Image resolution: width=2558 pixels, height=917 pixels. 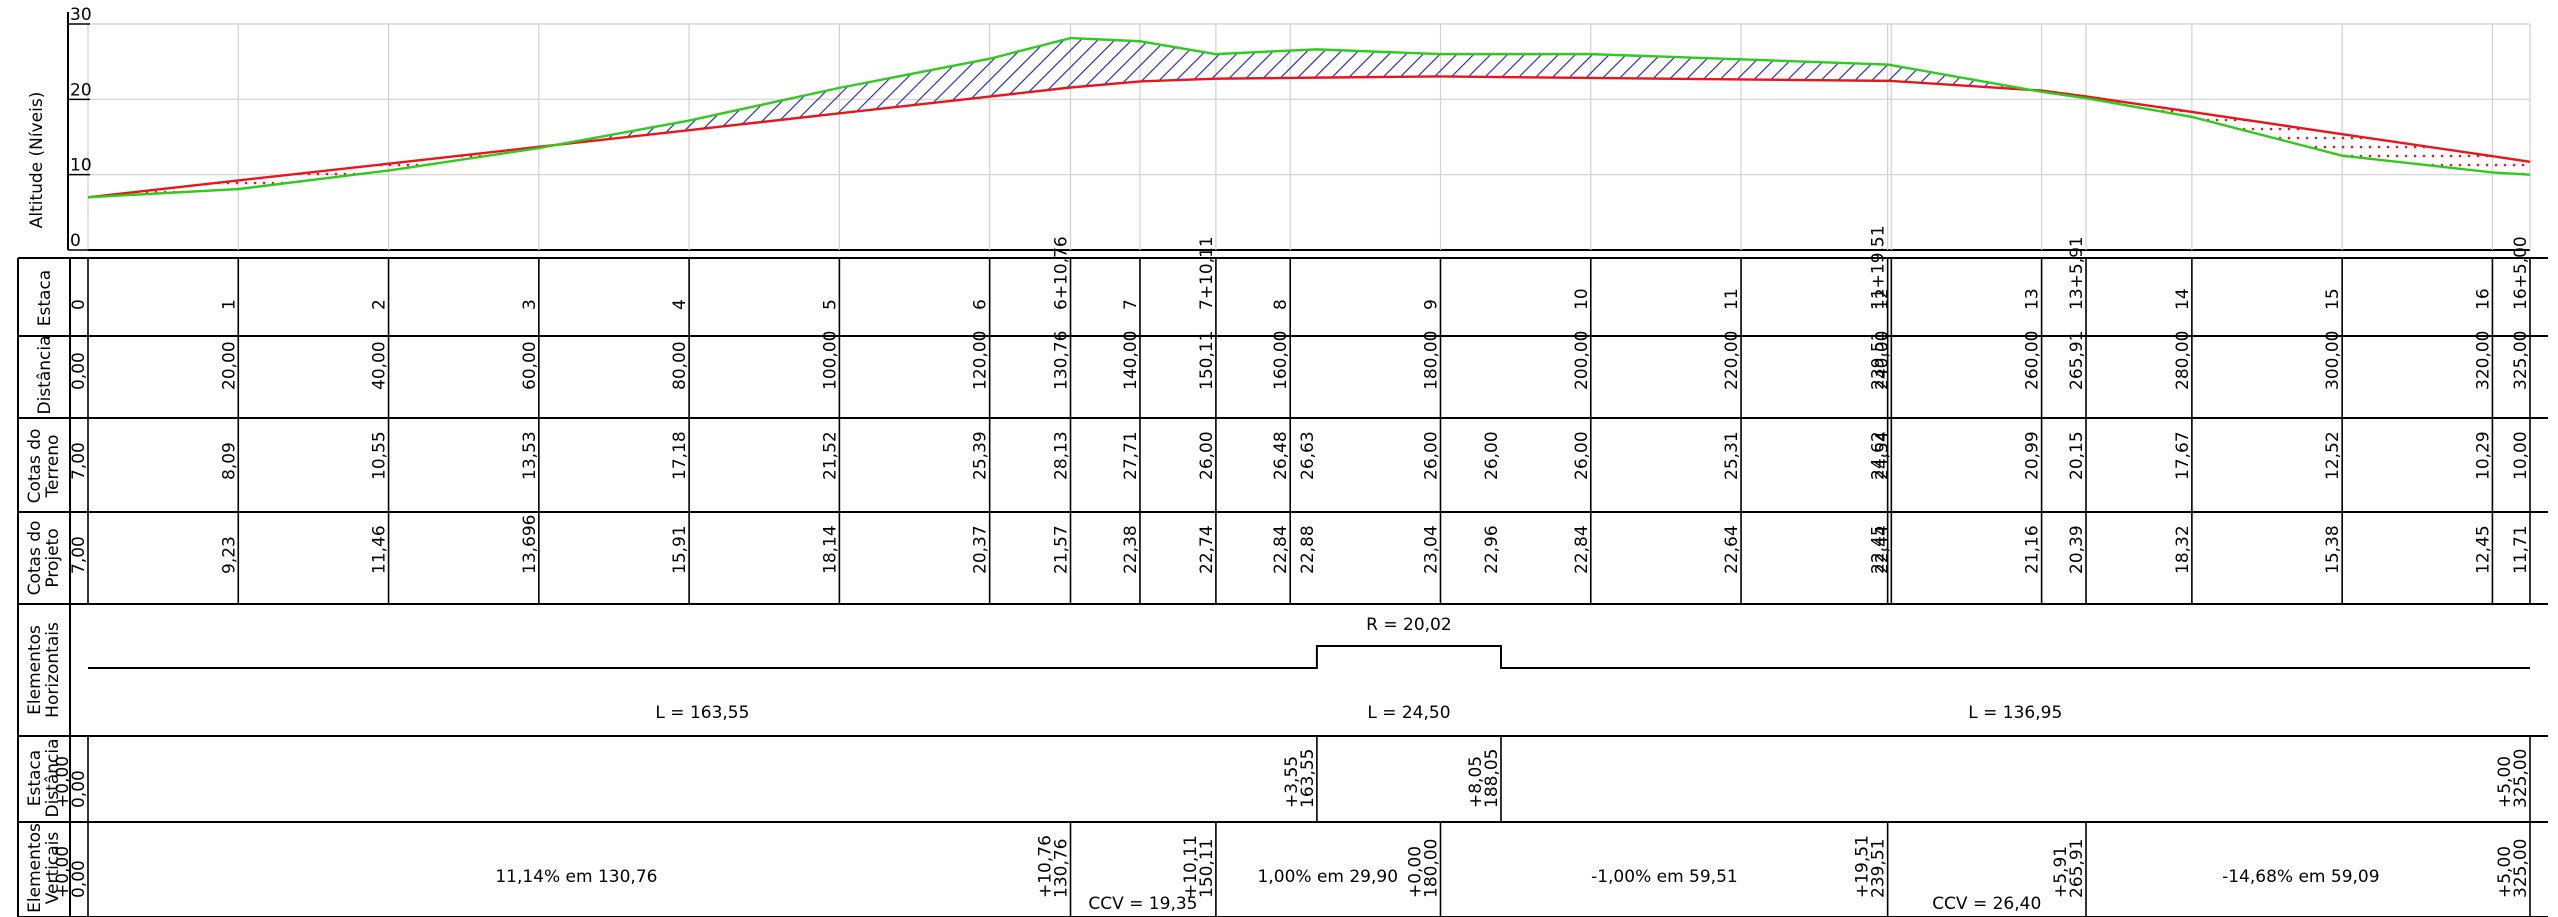 I want to click on cotas-projeto-value: 22,64, so click(x=1732, y=549).